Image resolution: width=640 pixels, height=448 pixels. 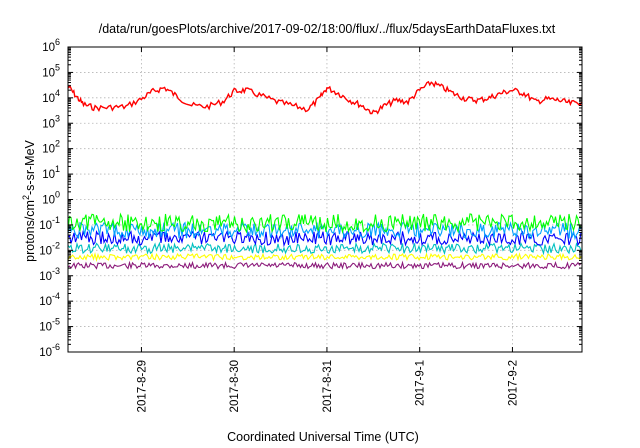 I want to click on y-tick-label: 10⁵, so click(x=51, y=70).